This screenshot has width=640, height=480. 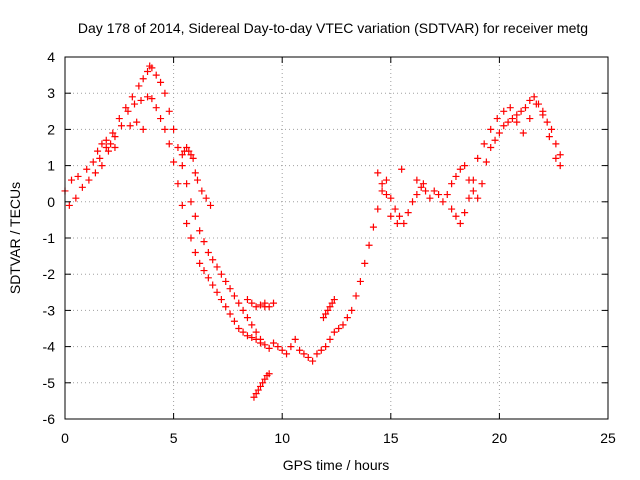 I want to click on y-tick-label: -6, so click(x=49, y=419).